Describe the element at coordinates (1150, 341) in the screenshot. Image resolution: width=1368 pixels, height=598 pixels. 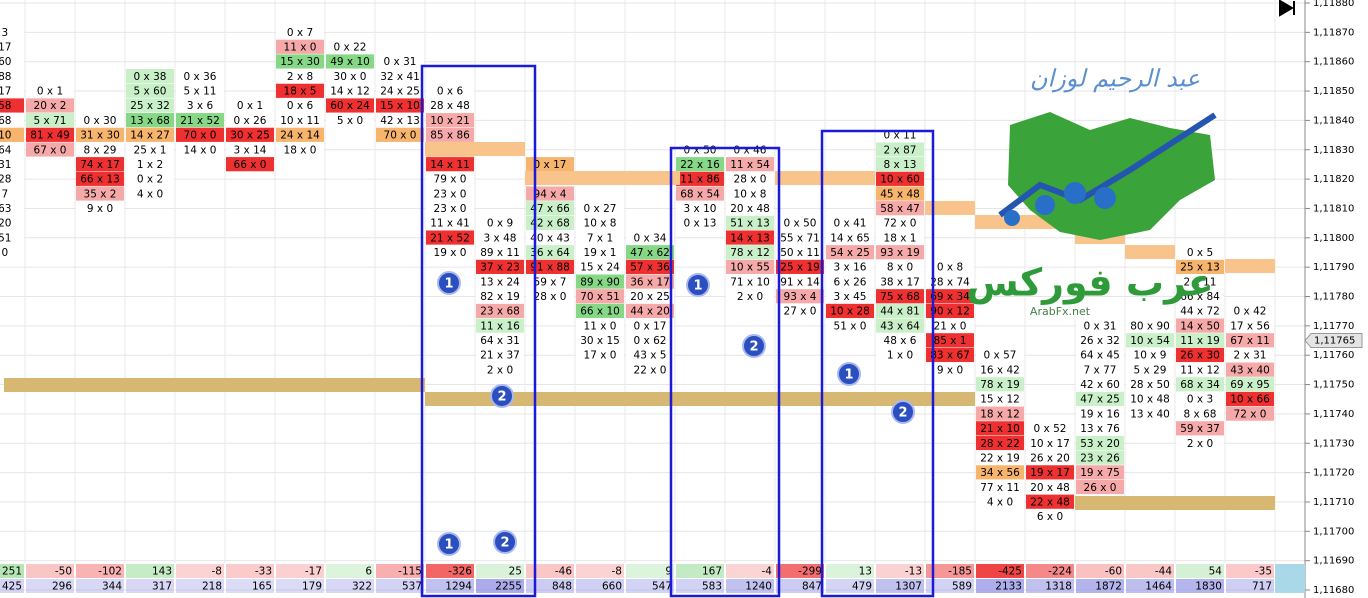
I see `cell-label: 10 x 54` at that location.